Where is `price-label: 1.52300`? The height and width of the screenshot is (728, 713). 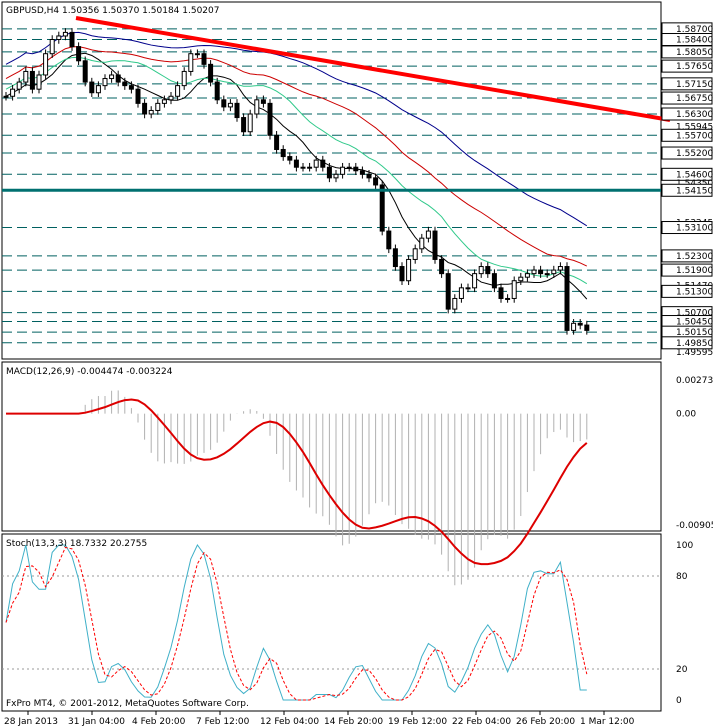 price-label: 1.52300 is located at coordinates (694, 257).